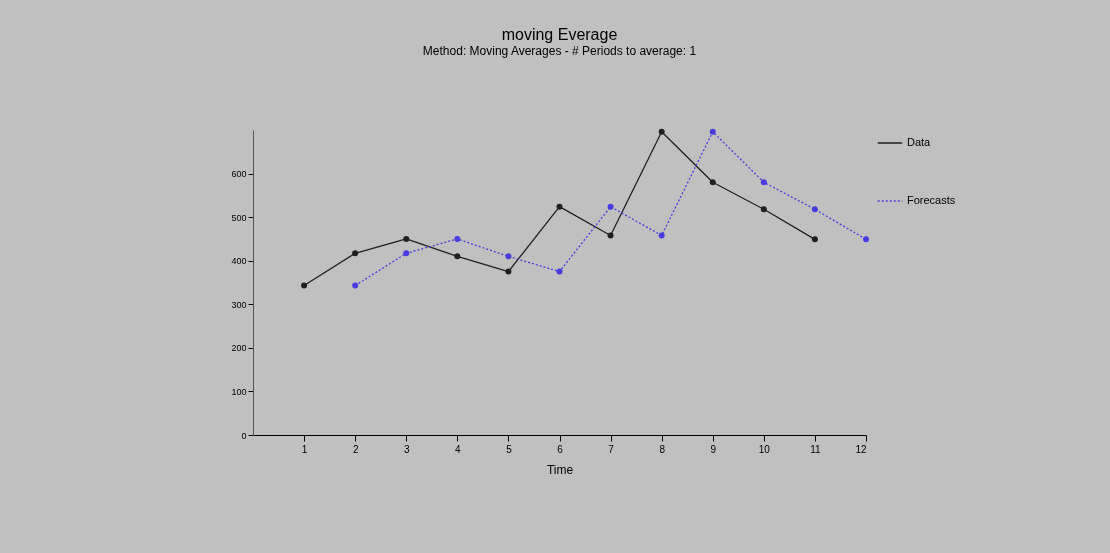 The image size is (1110, 553). What do you see at coordinates (931, 200) in the screenshot?
I see `legend-label: Forecasts` at bounding box center [931, 200].